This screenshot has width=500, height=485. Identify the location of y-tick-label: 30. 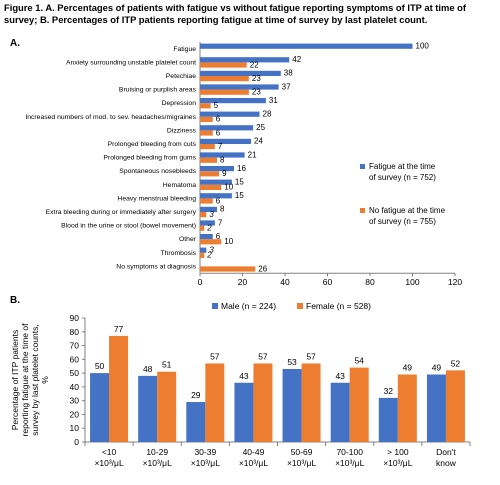
(75, 401).